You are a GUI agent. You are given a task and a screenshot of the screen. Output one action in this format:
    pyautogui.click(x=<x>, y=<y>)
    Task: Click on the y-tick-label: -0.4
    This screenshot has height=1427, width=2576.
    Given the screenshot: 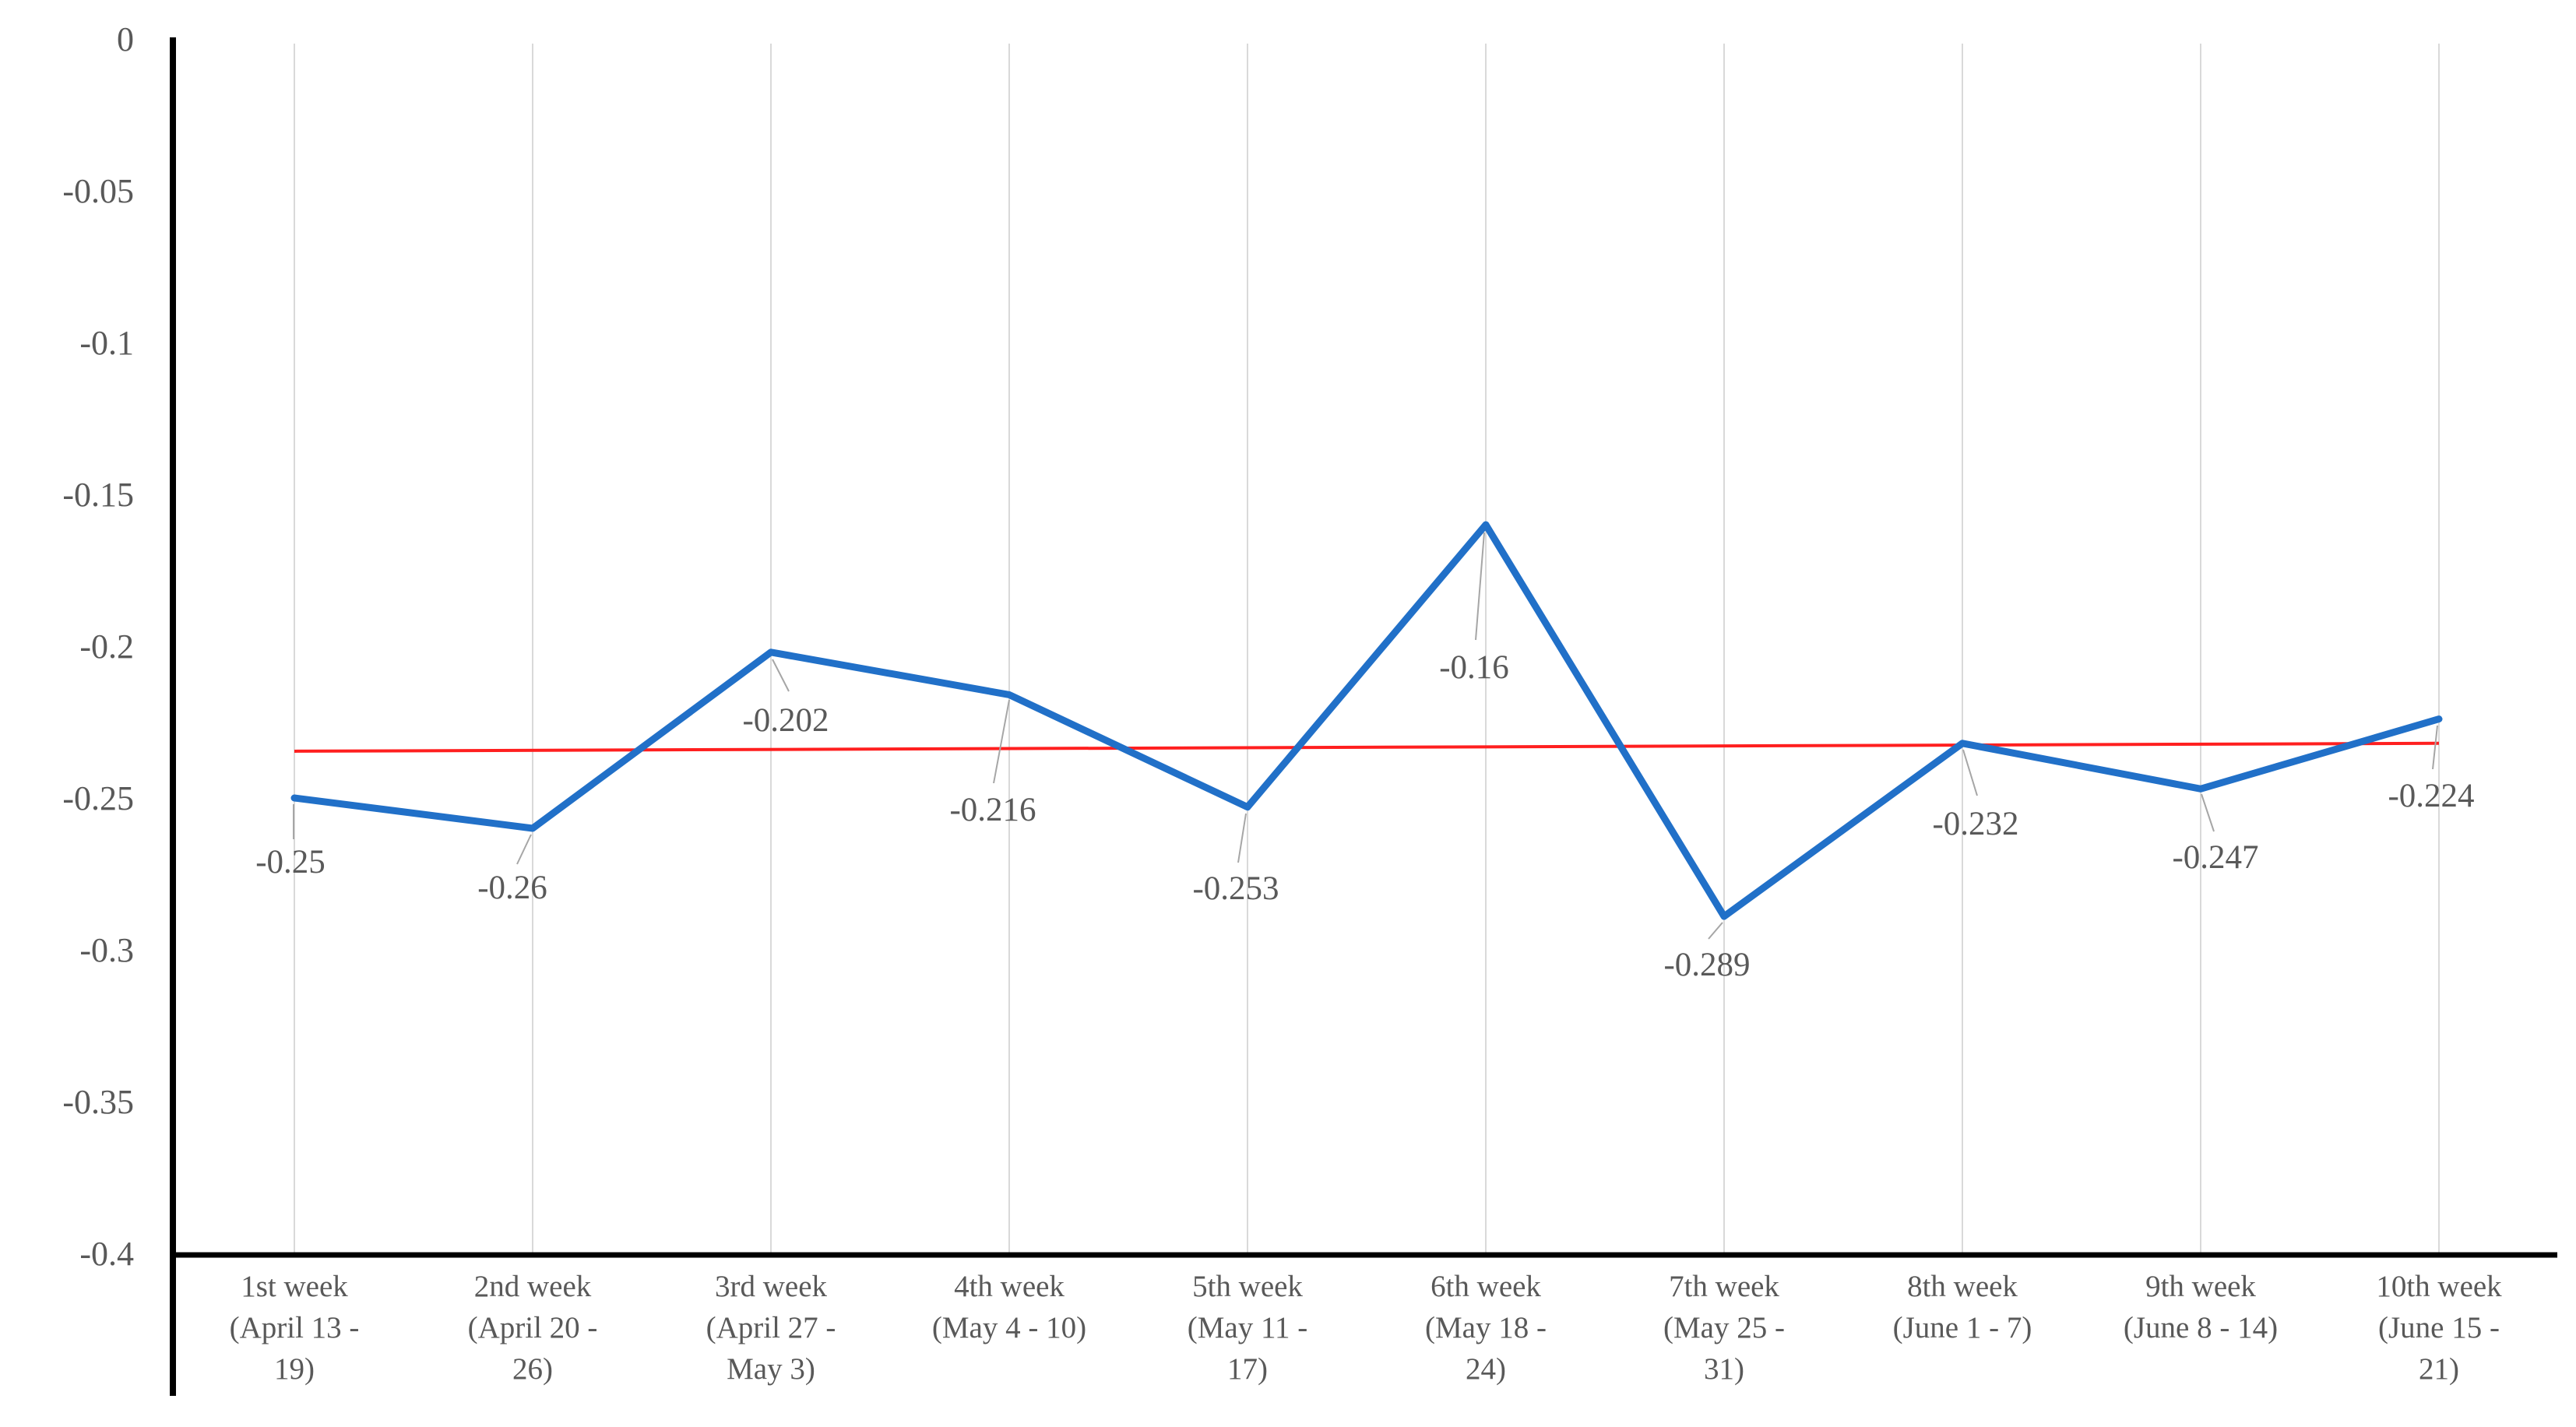 What is the action you would take?
    pyautogui.click(x=106, y=1254)
    